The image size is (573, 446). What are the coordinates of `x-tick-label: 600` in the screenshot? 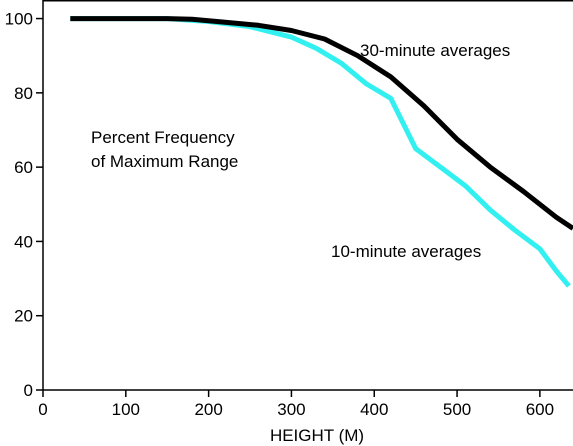 It's located at (540, 409).